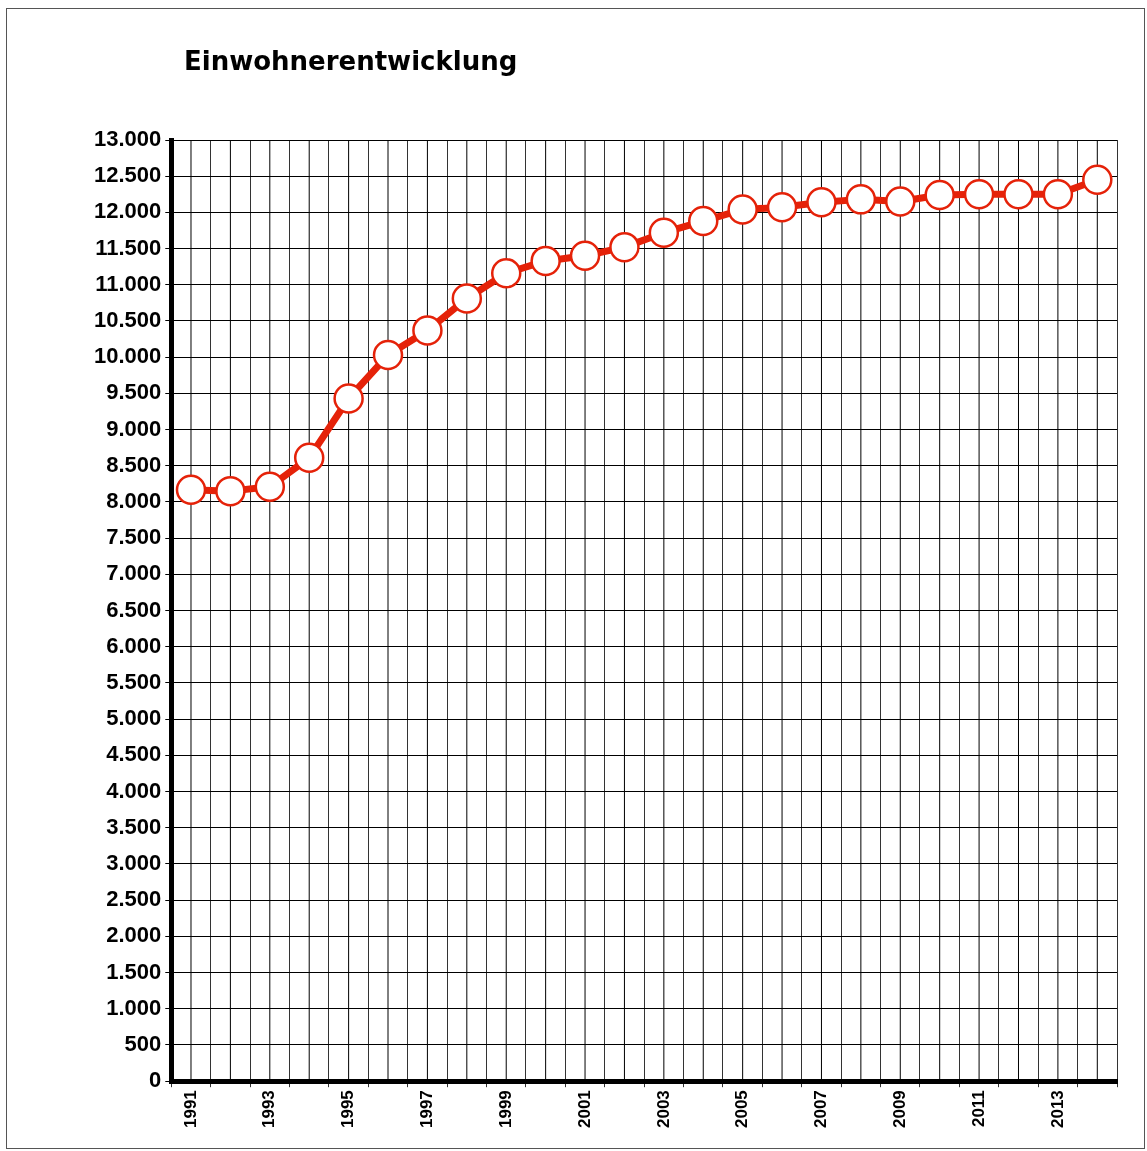 The height and width of the screenshot is (1151, 1147). What do you see at coordinates (134, 1007) in the screenshot?
I see `y-tick-label: 1.000` at bounding box center [134, 1007].